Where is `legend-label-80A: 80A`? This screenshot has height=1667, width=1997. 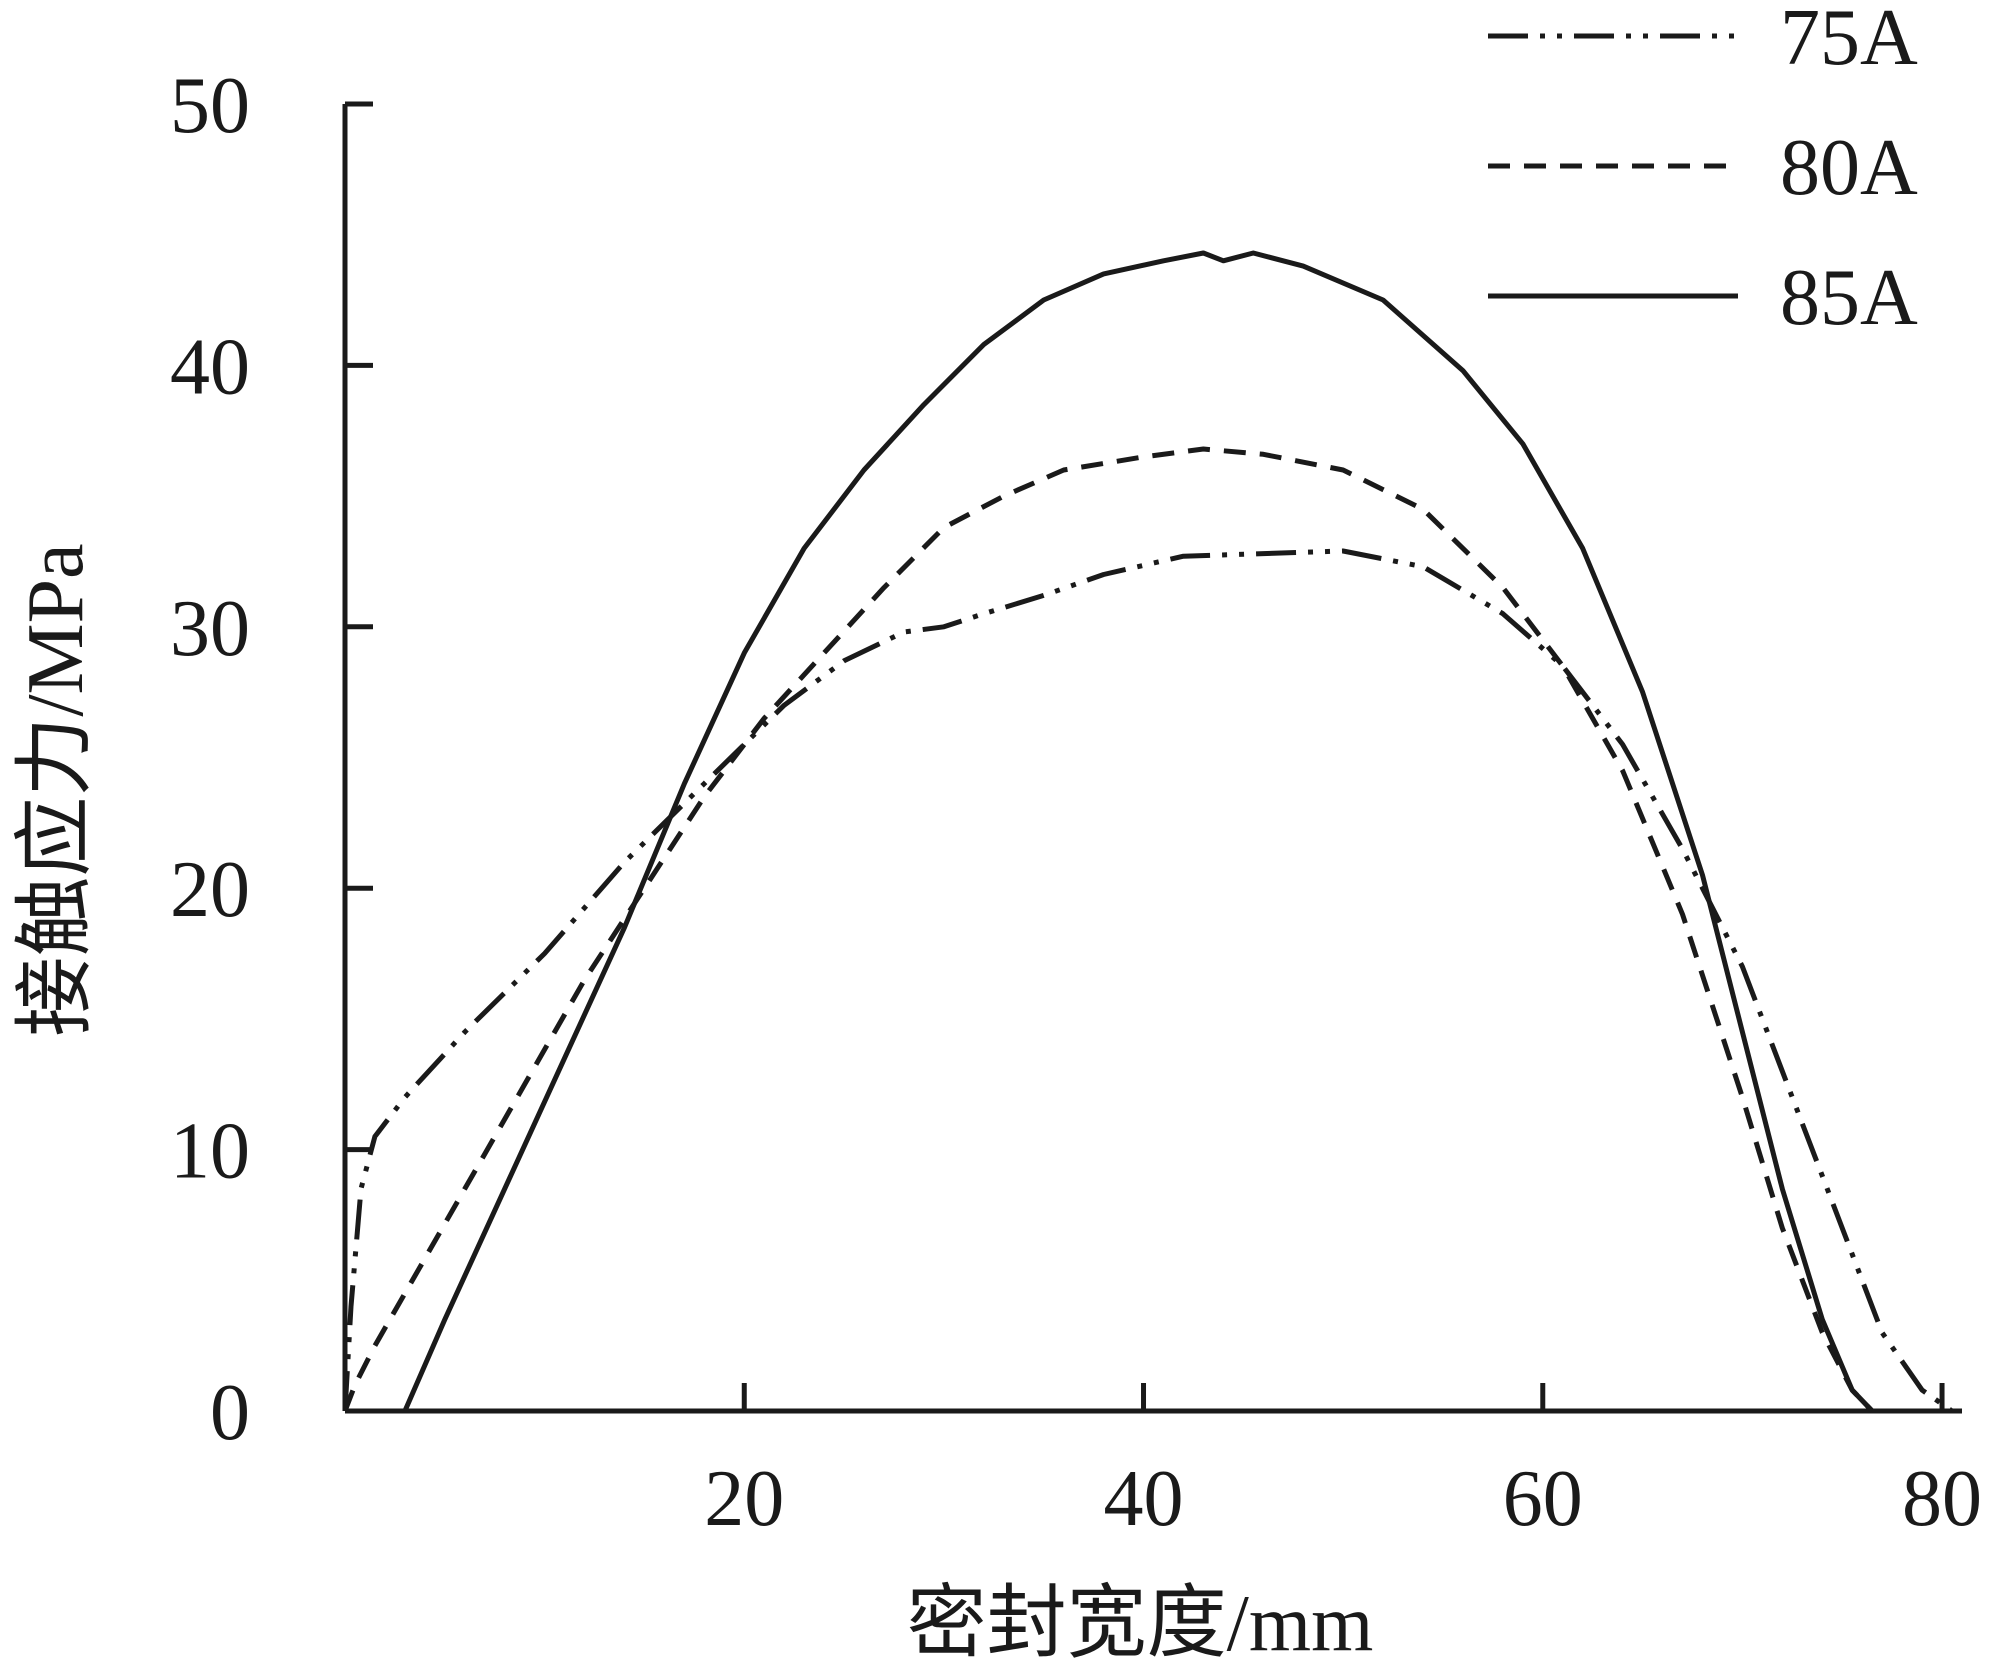
legend-label-80A: 80A is located at coordinates (1849, 168).